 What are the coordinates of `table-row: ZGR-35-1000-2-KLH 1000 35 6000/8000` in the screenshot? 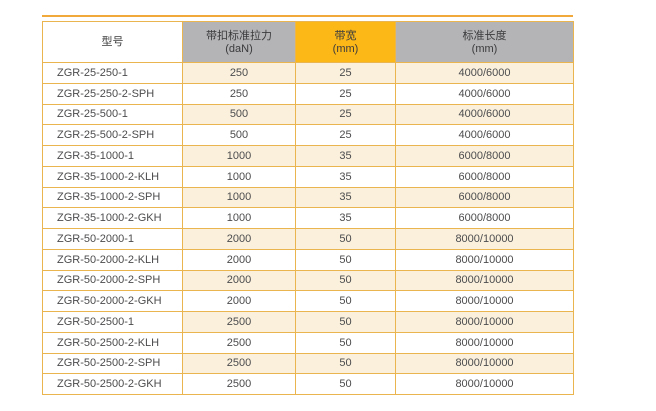 It's located at (308, 176).